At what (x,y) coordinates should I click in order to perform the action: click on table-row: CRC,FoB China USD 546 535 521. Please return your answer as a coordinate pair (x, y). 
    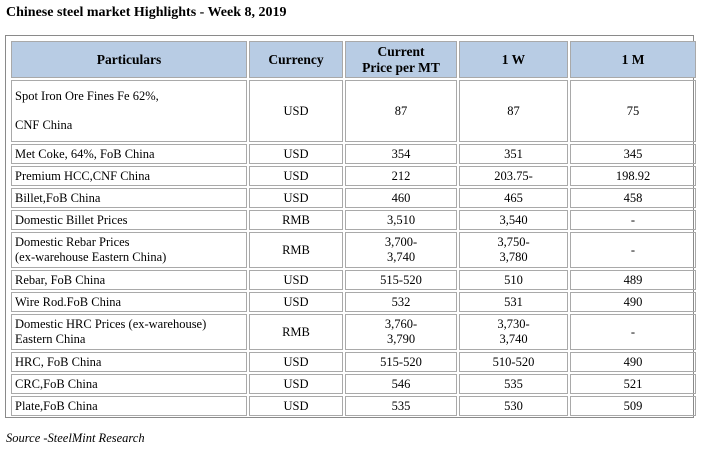
    Looking at the image, I should click on (353, 384).